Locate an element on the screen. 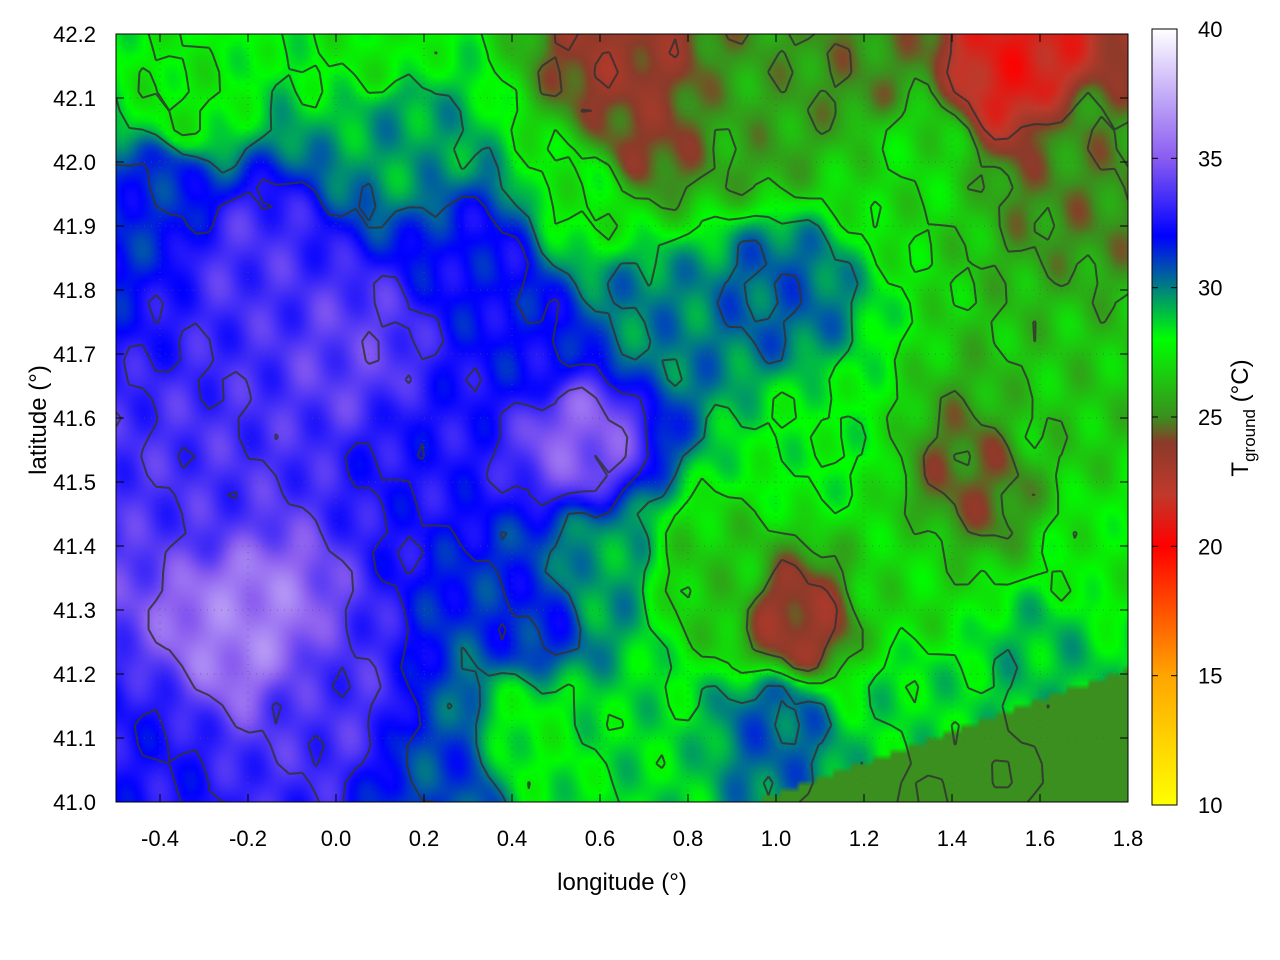 The height and width of the screenshot is (960, 1280). x-tick-label: 1.4 is located at coordinates (952, 838).